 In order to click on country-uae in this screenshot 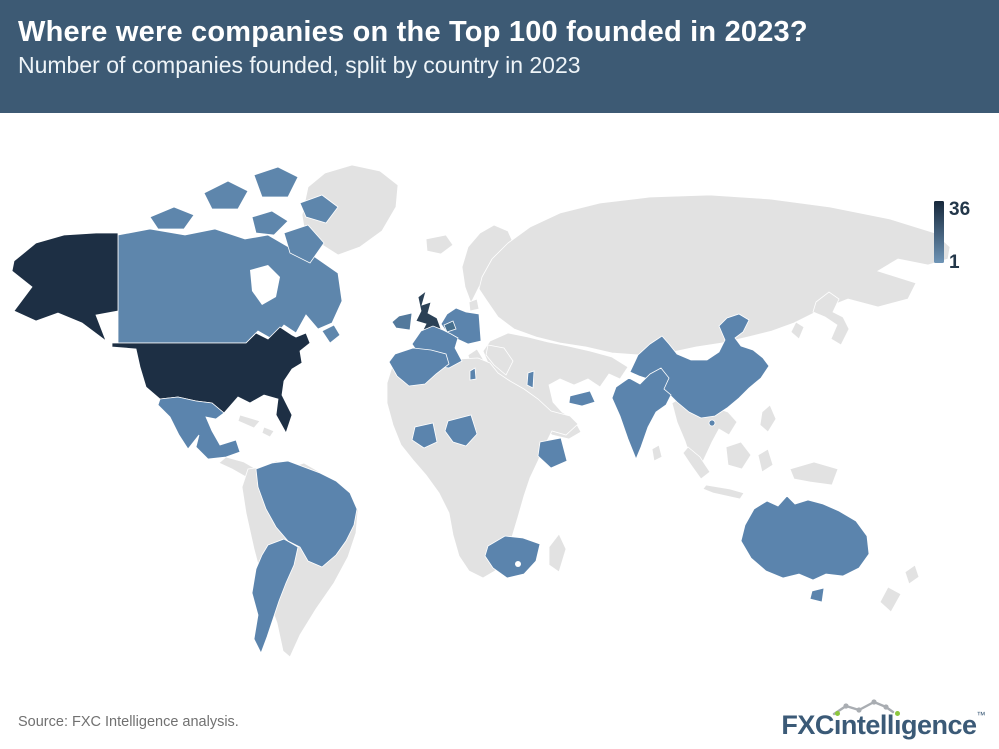, I will do `click(582, 398)`.